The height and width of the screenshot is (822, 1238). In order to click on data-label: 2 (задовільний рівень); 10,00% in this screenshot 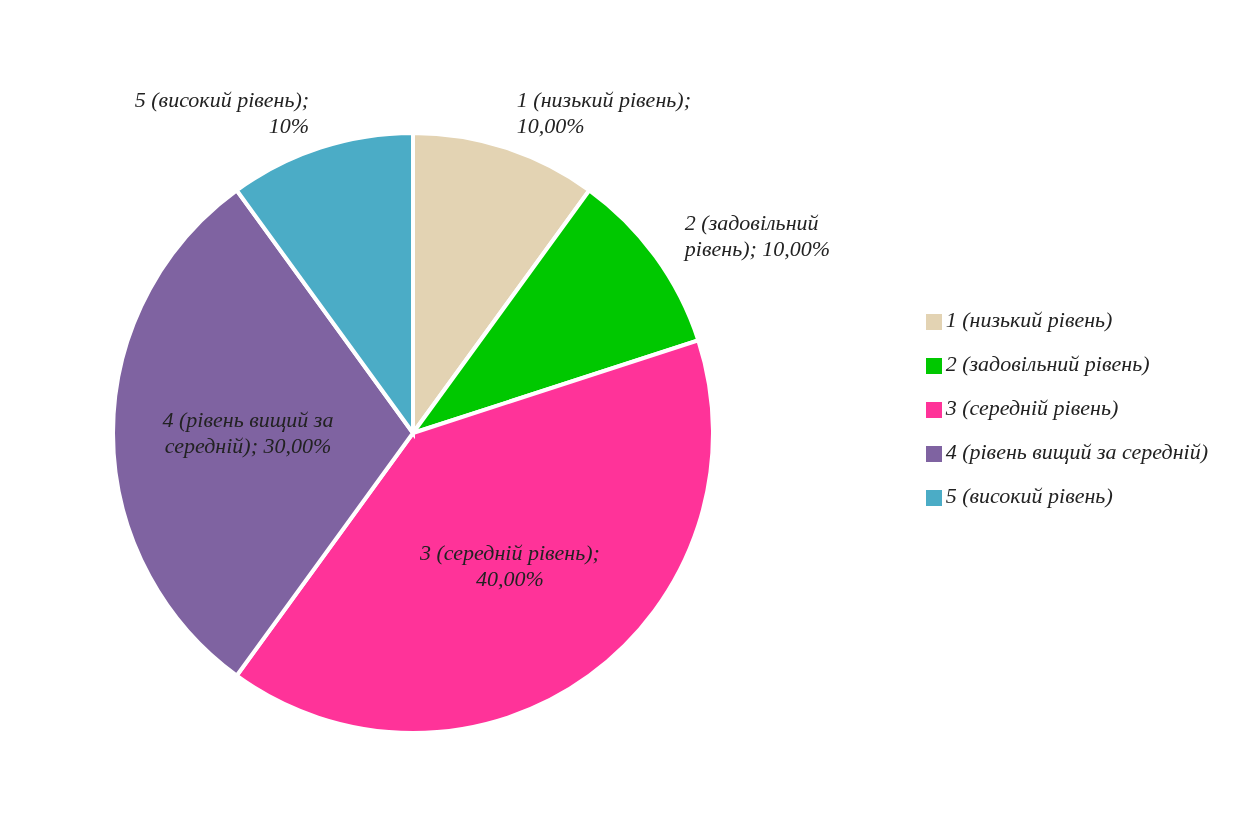, I will do `click(756, 235)`.